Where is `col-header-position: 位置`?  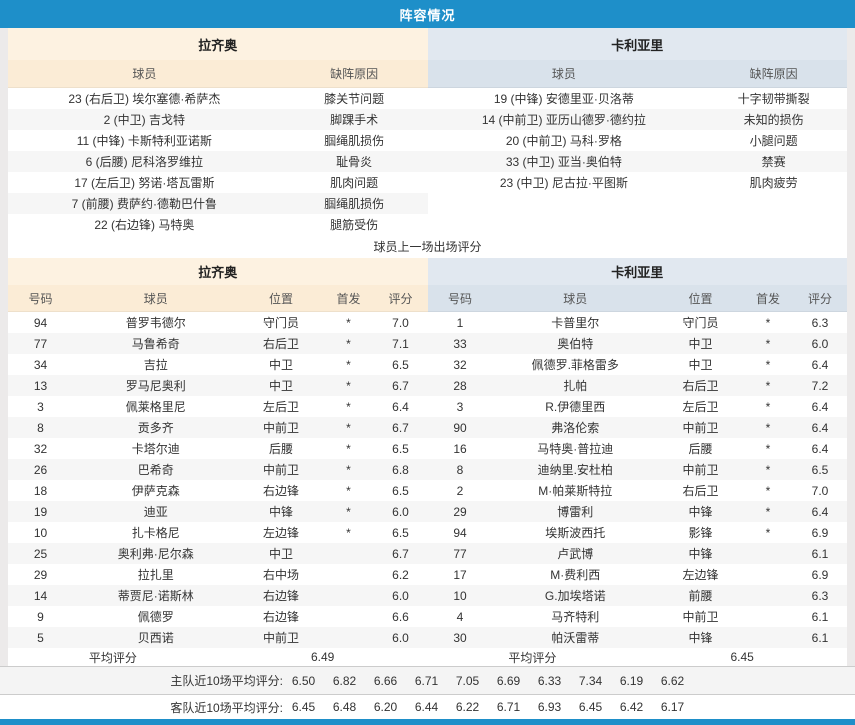 col-header-position: 位置 is located at coordinates (700, 298).